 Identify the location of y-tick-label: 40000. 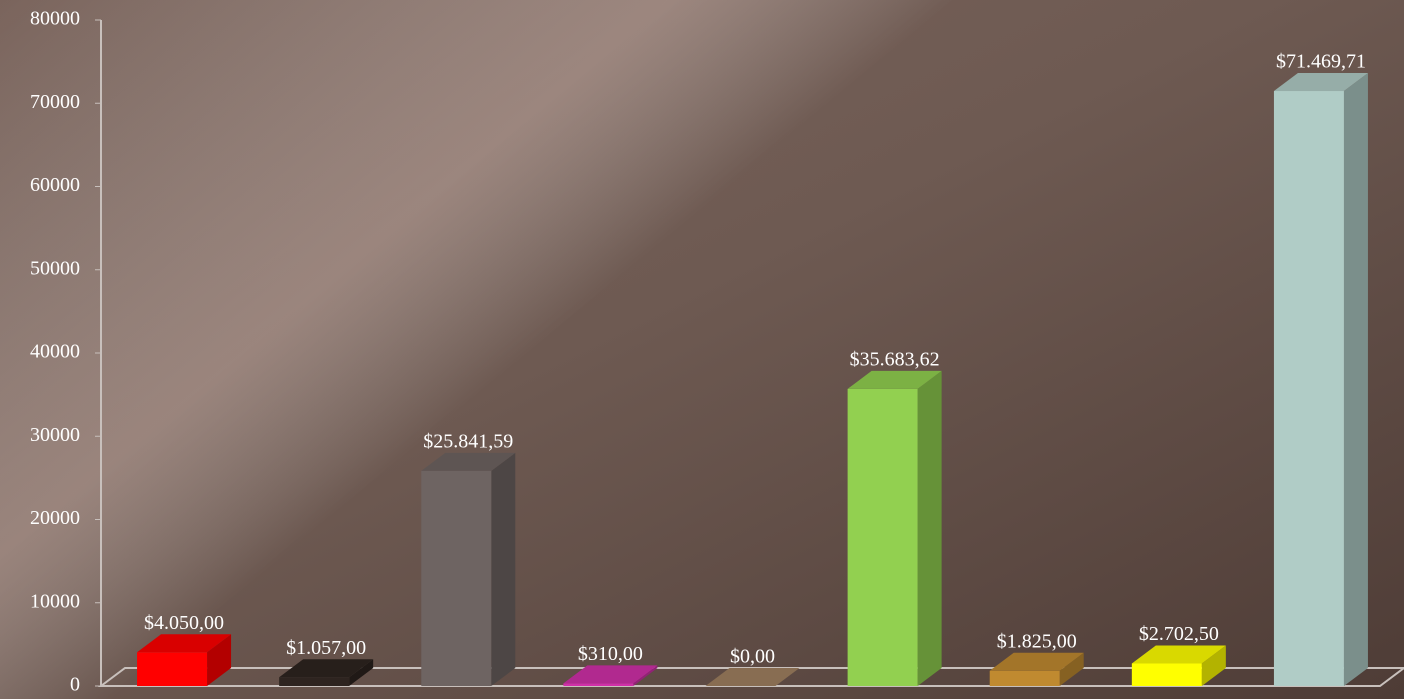
(55, 352).